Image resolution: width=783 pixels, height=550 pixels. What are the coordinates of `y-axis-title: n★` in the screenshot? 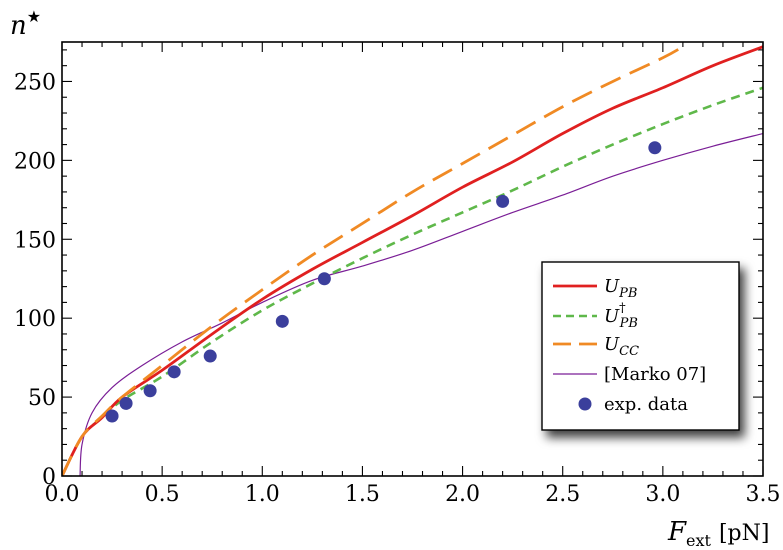 It's located at (25, 24).